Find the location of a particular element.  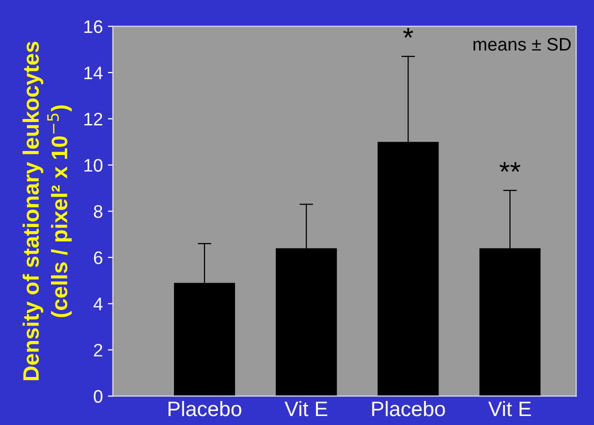

y-tick-label: 4 is located at coordinates (98, 304).